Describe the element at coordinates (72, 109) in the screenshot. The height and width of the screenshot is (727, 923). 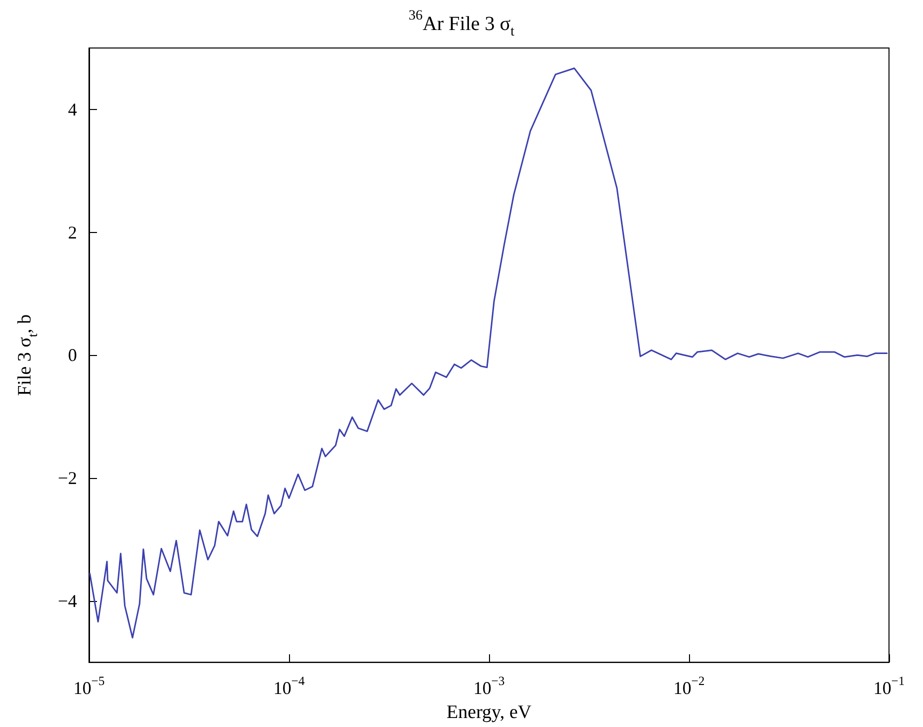
I see `y-tick-label: 4` at that location.